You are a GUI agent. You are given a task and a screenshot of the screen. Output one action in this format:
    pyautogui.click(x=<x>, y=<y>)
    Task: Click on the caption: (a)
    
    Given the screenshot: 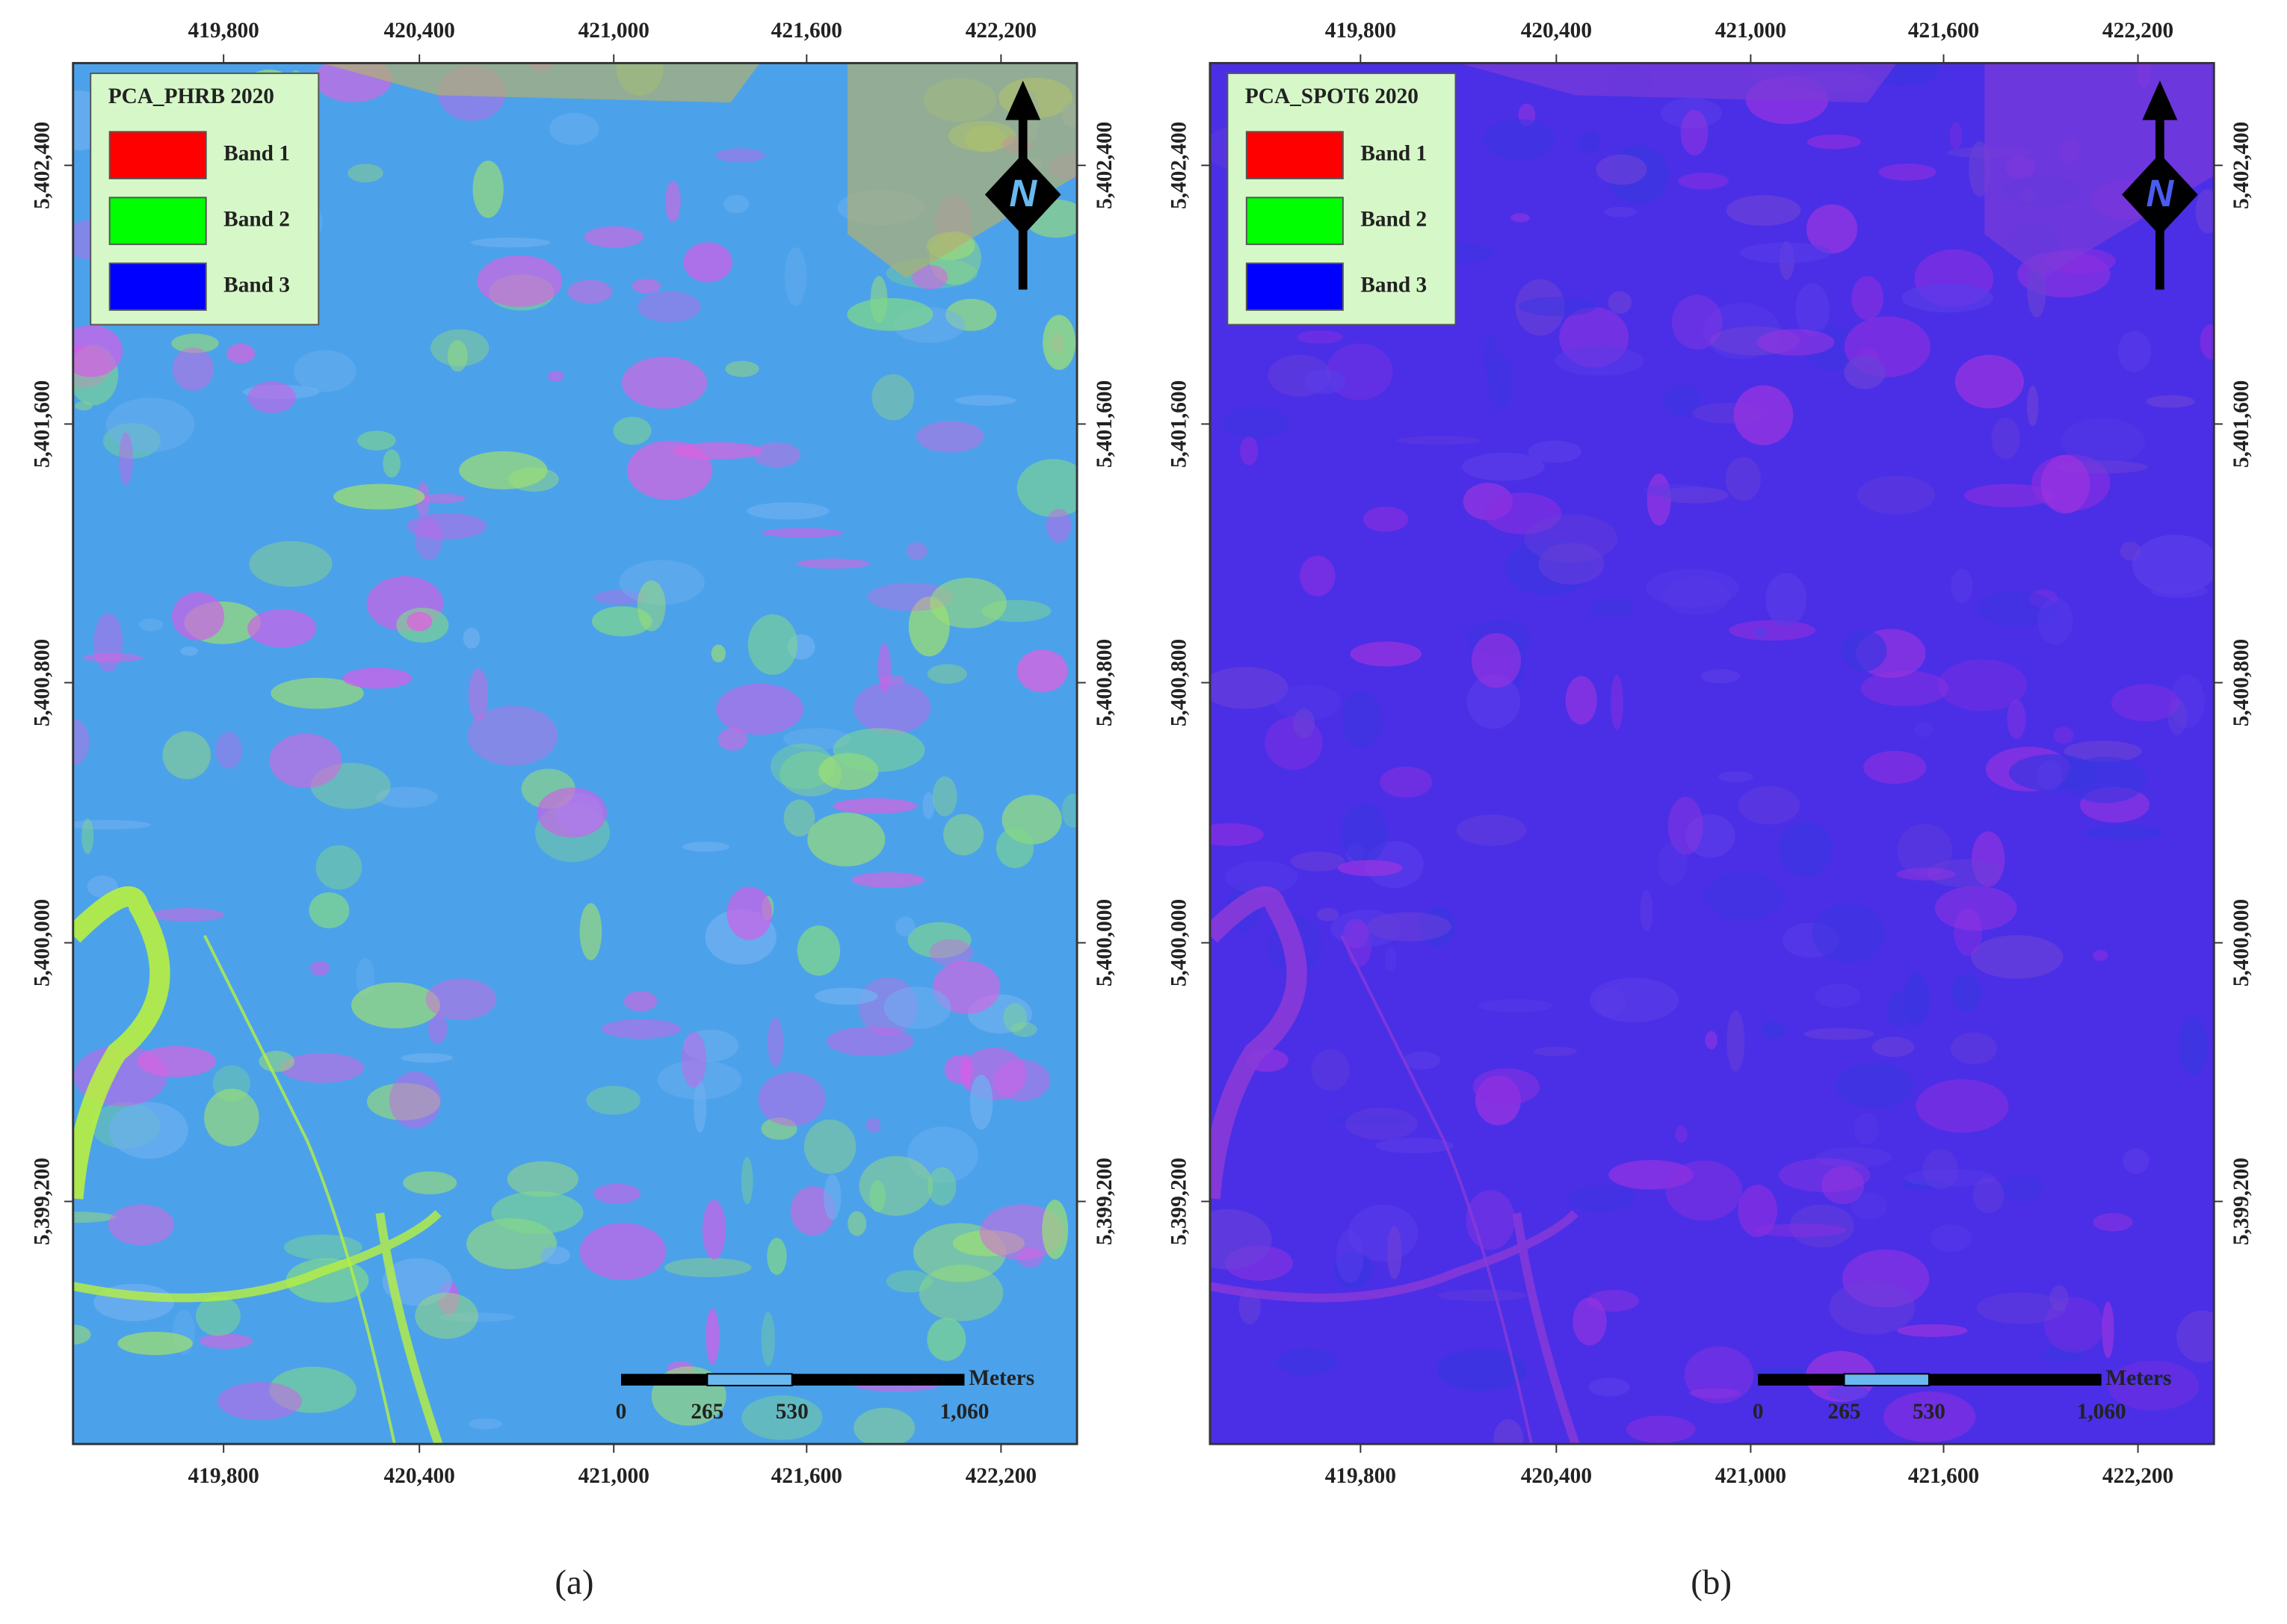 What is the action you would take?
    pyautogui.click(x=574, y=1582)
    